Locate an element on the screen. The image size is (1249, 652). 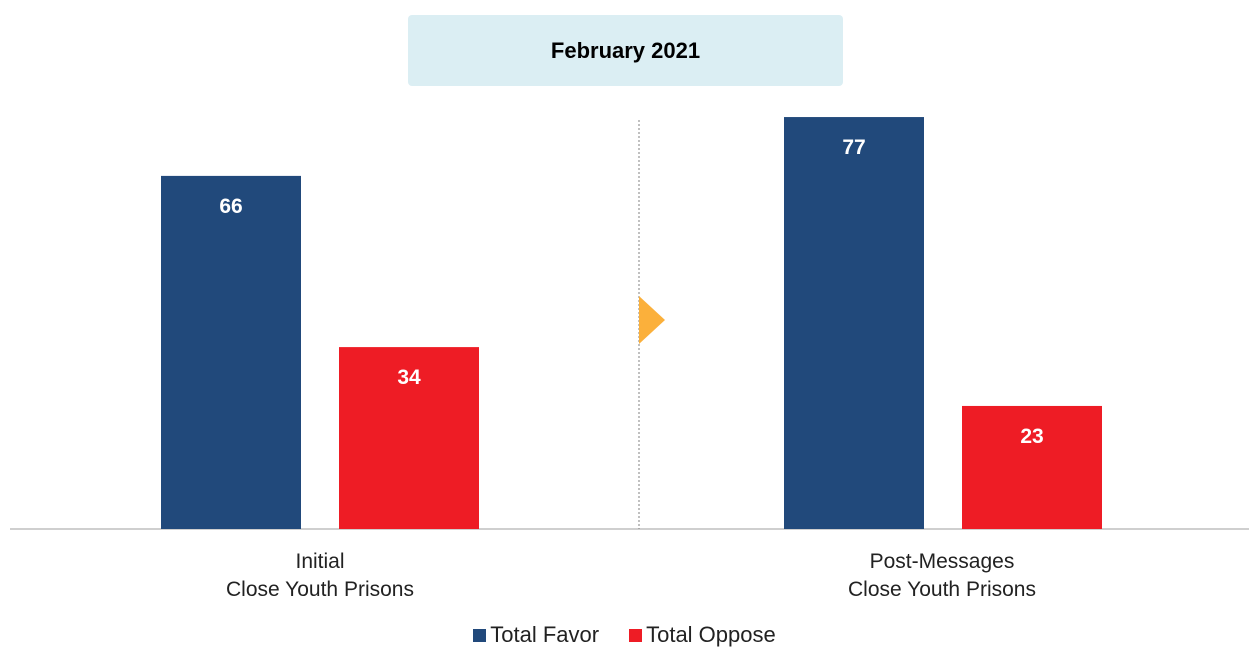
legend-swatch-favor is located at coordinates (480, 635).